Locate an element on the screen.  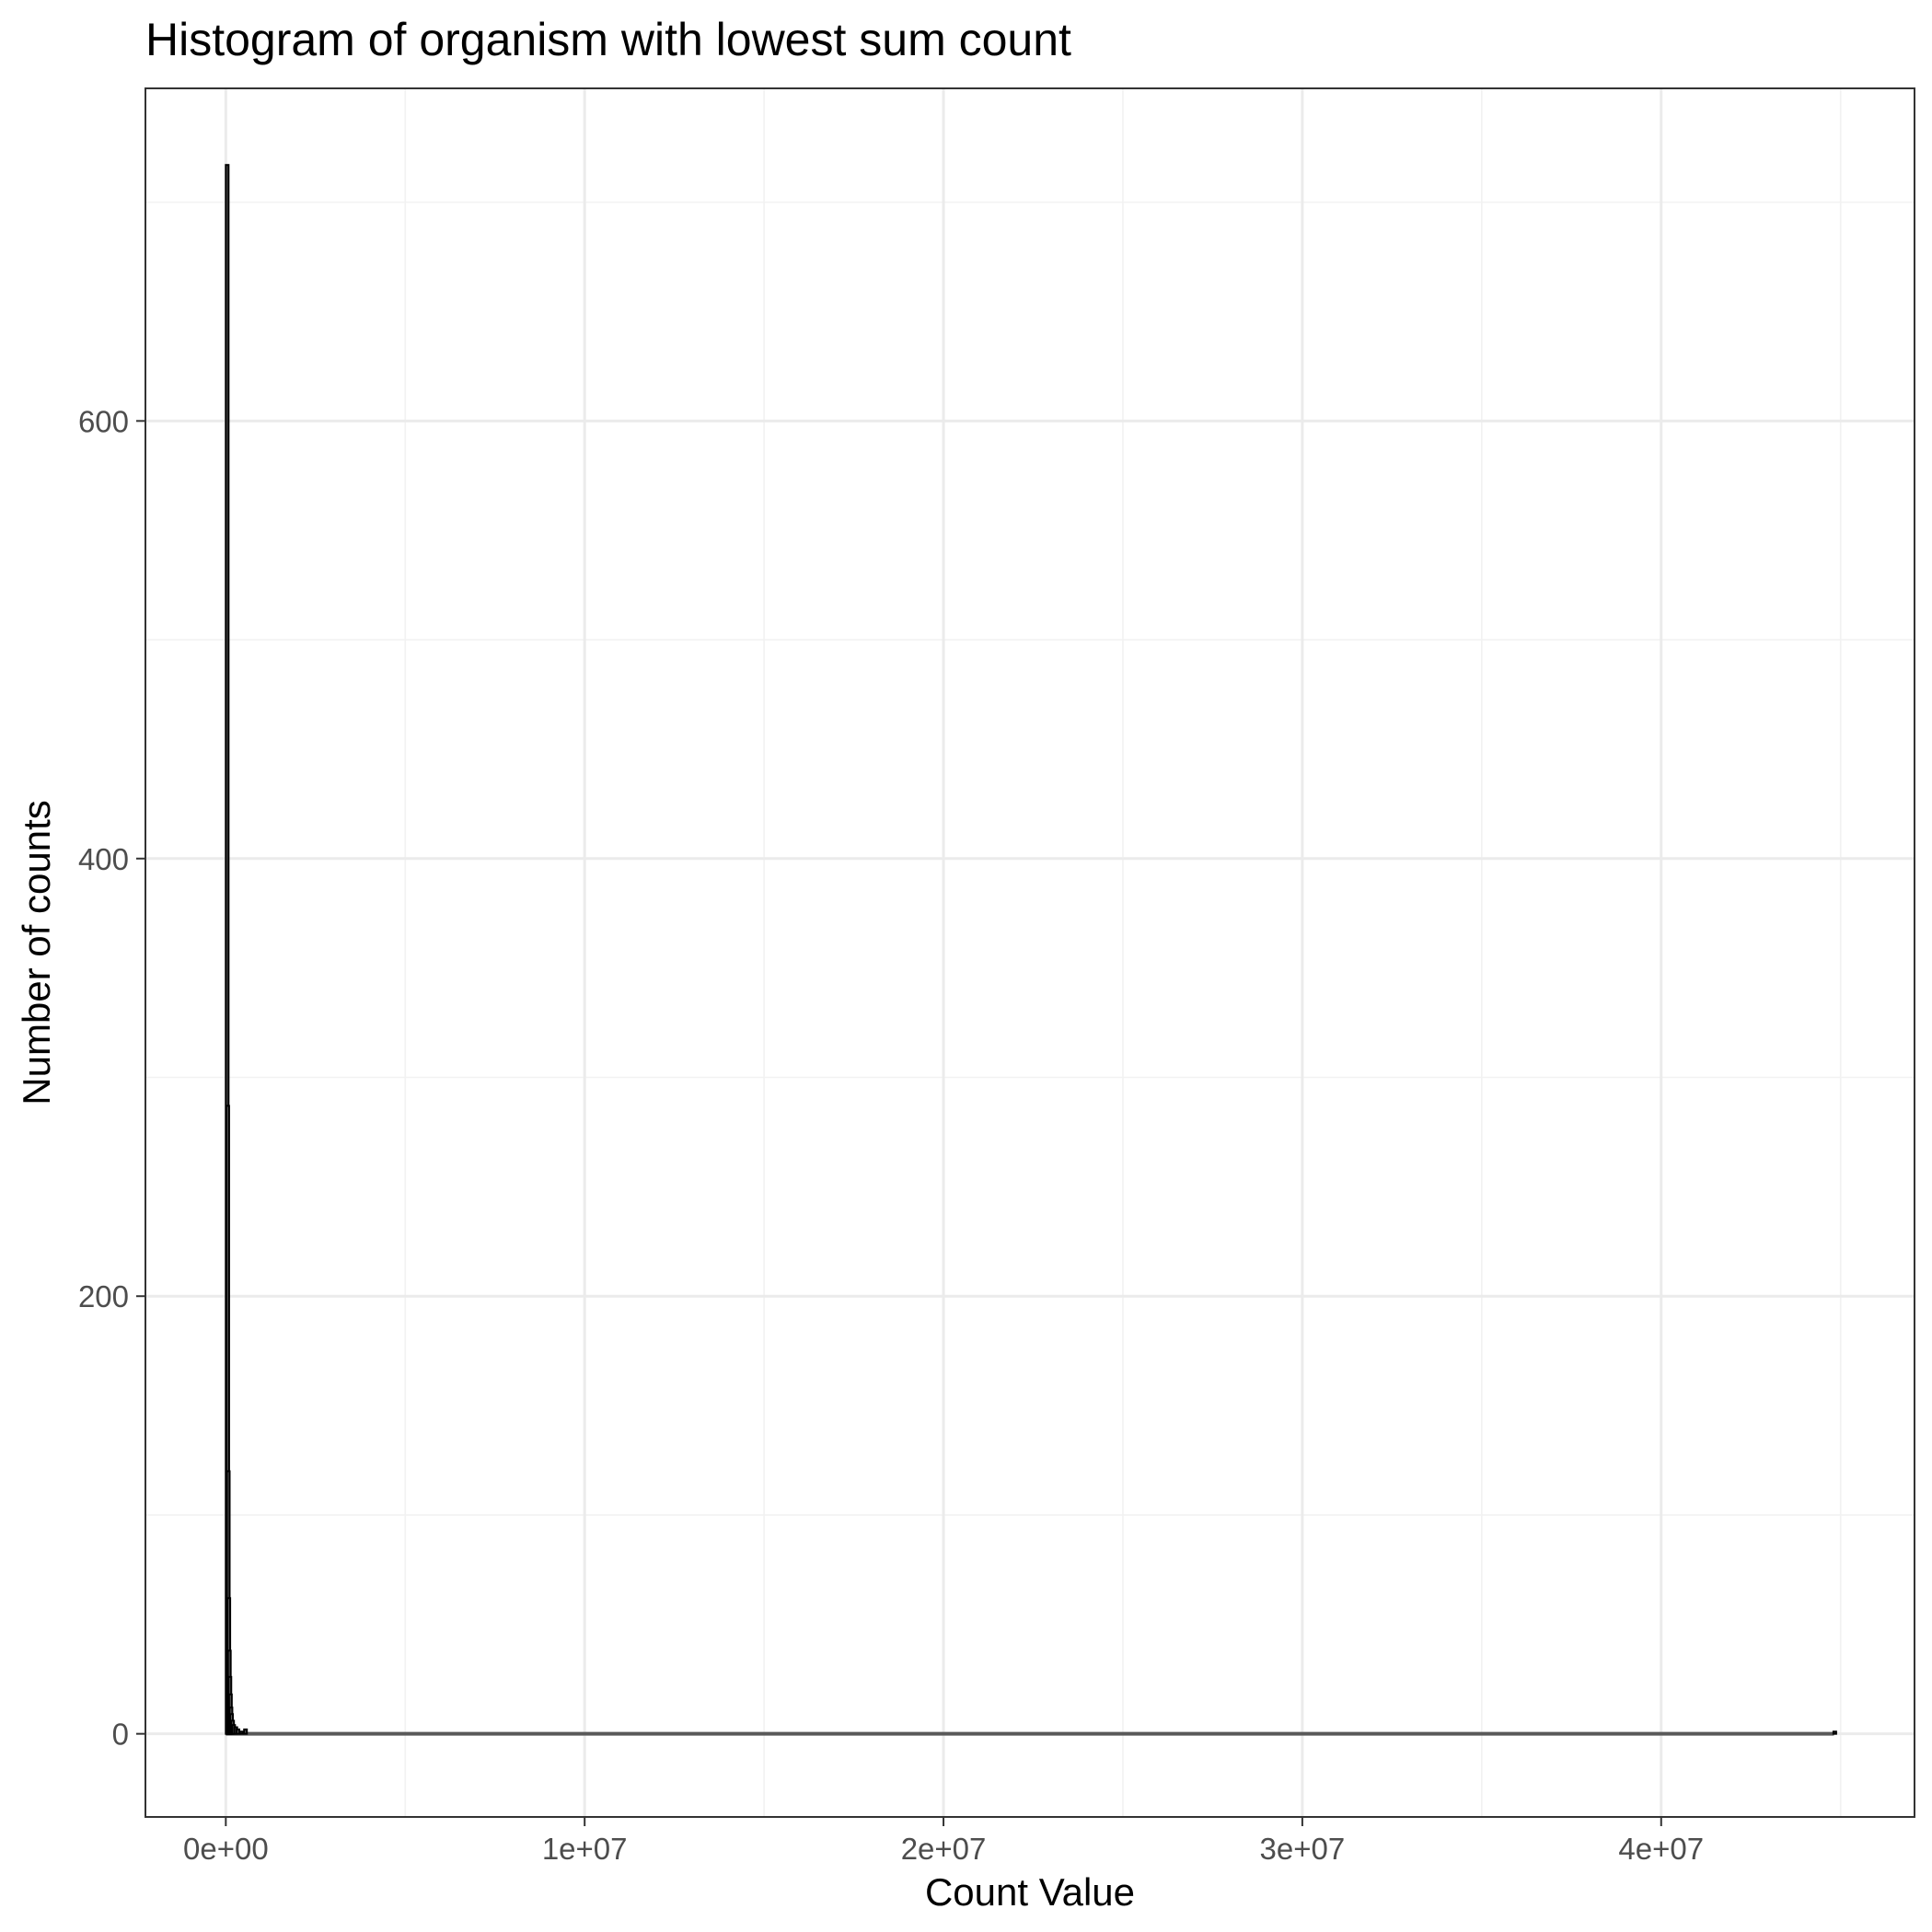
x-axis-title: Count Value is located at coordinates (1030, 1892).